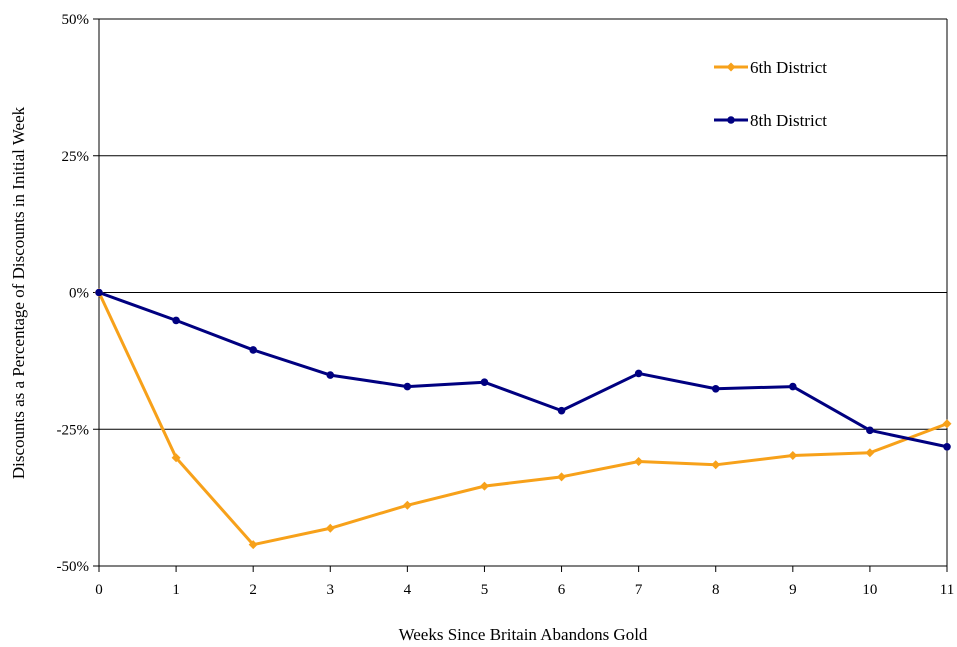 This screenshot has height=647, width=957. Describe the element at coordinates (716, 590) in the screenshot. I see `x-tick-label: 8` at that location.